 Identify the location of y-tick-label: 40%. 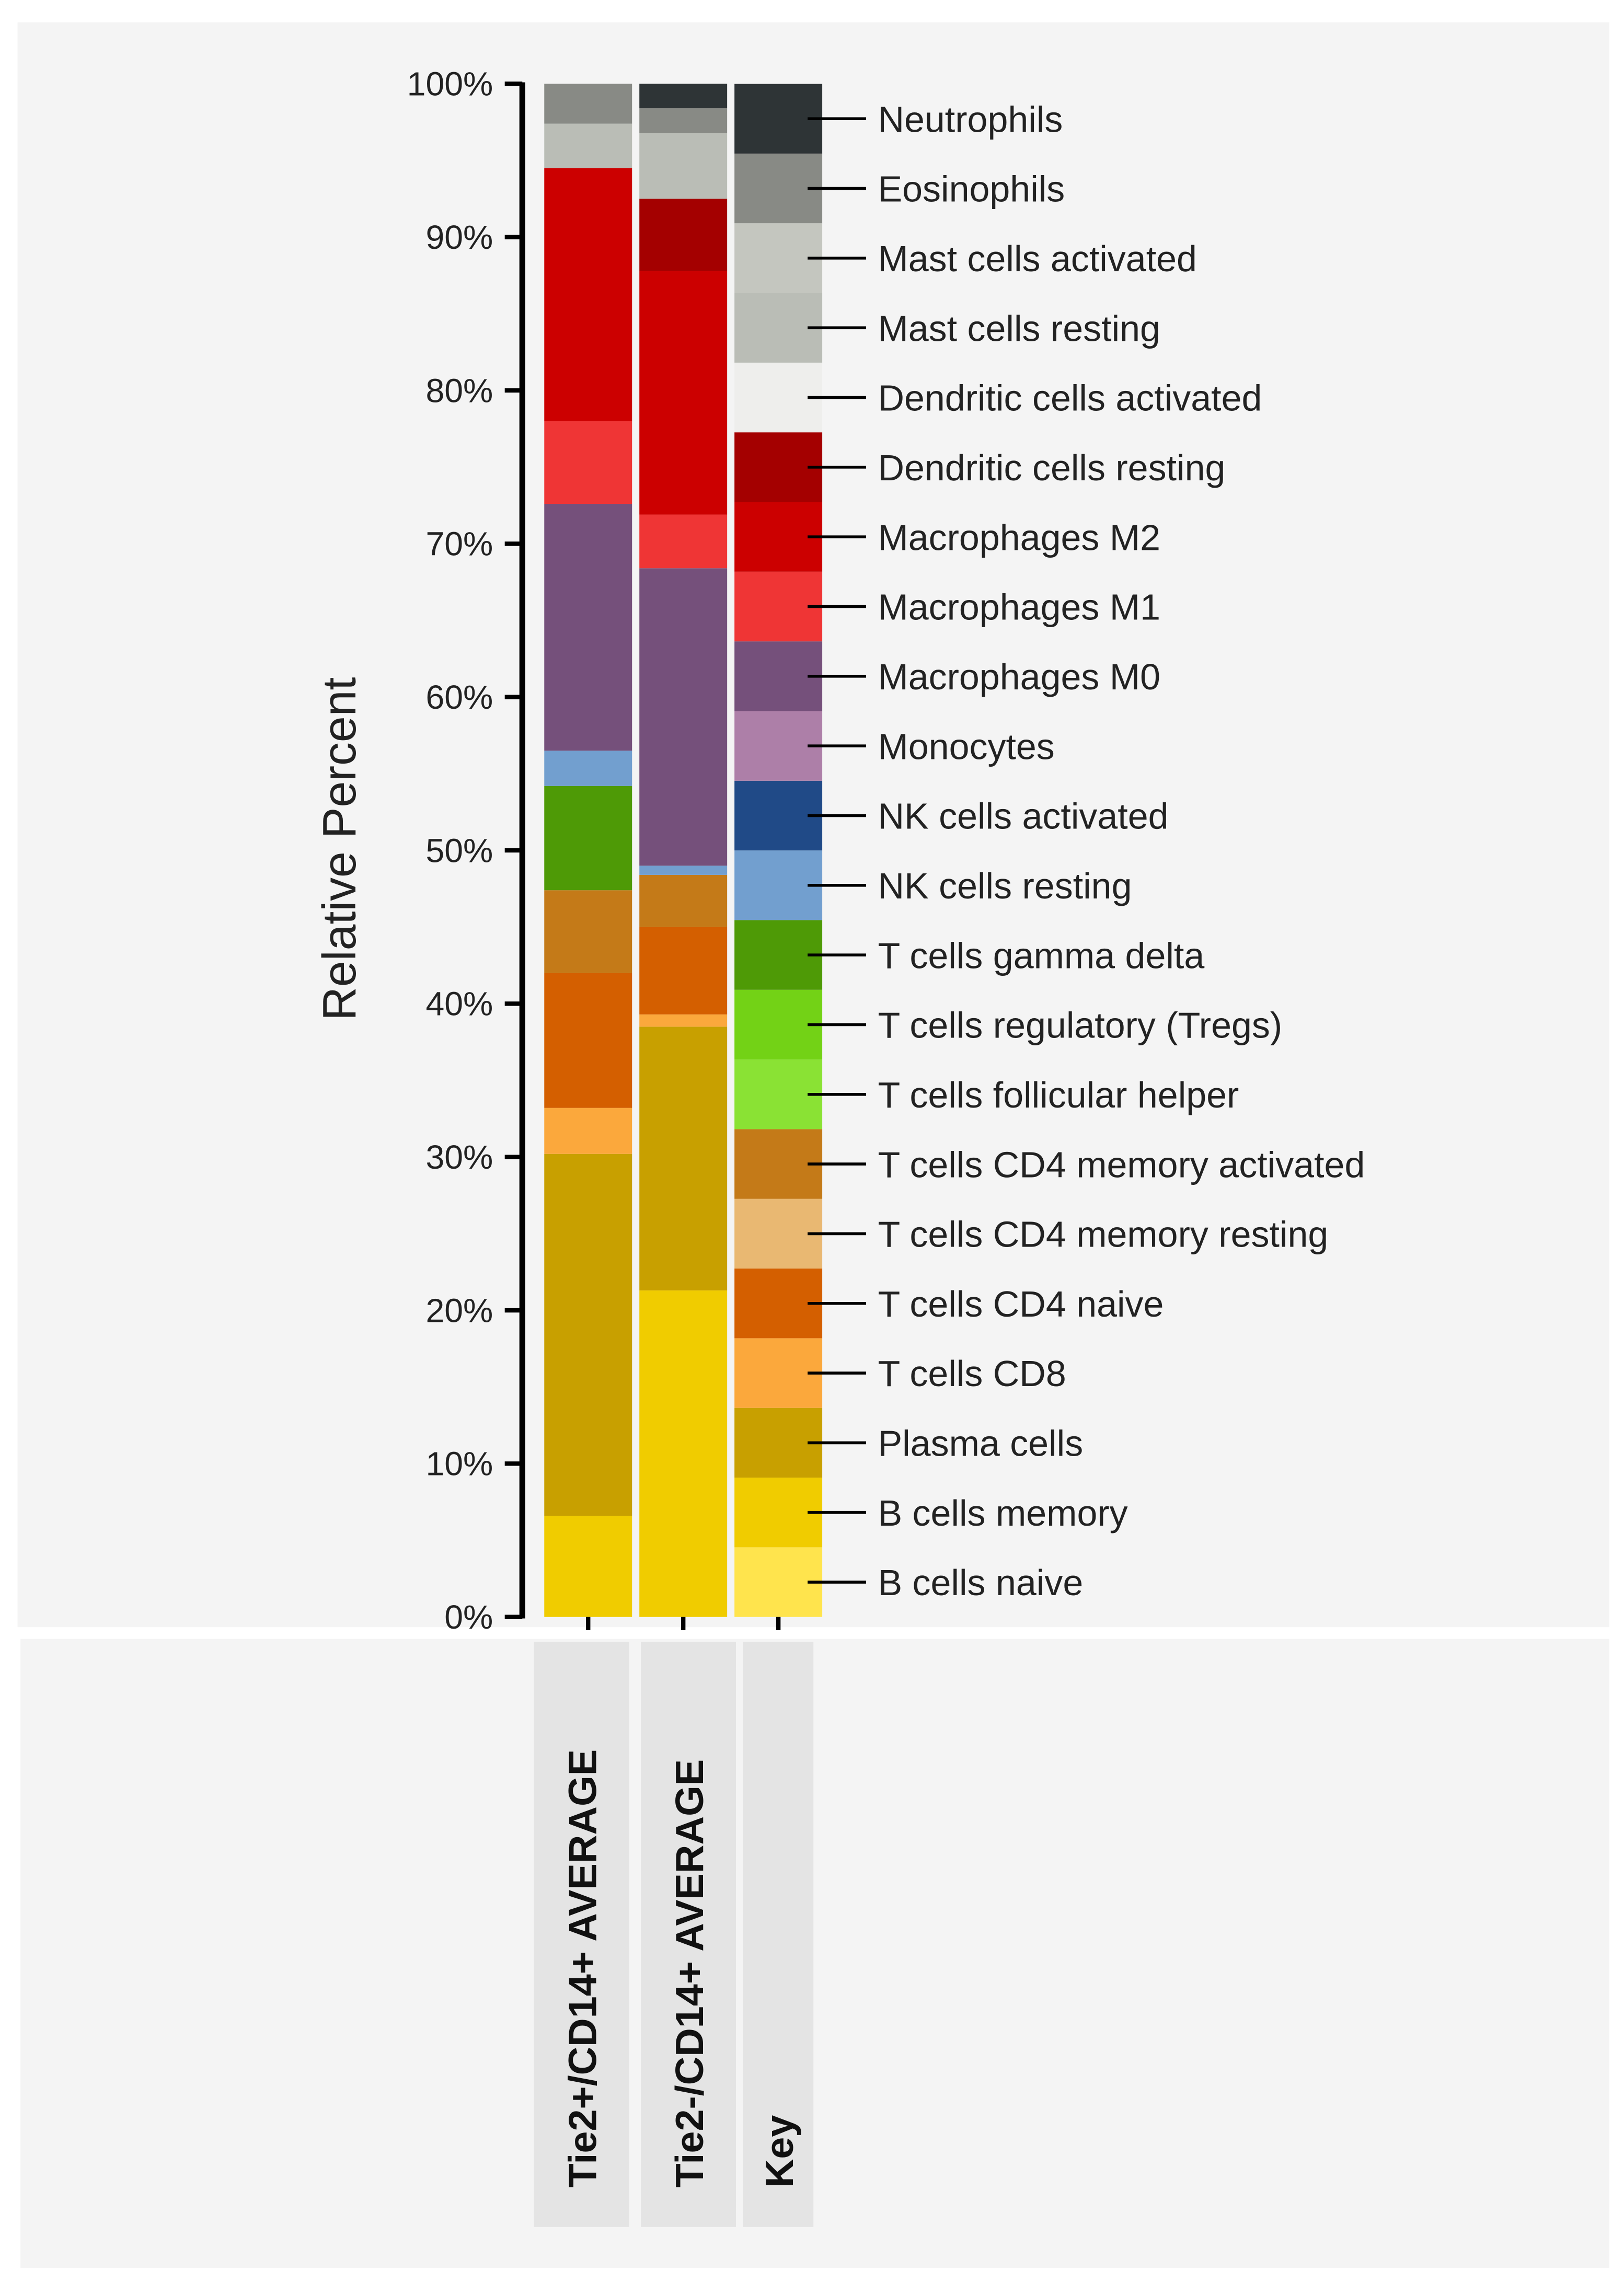
(459, 1004).